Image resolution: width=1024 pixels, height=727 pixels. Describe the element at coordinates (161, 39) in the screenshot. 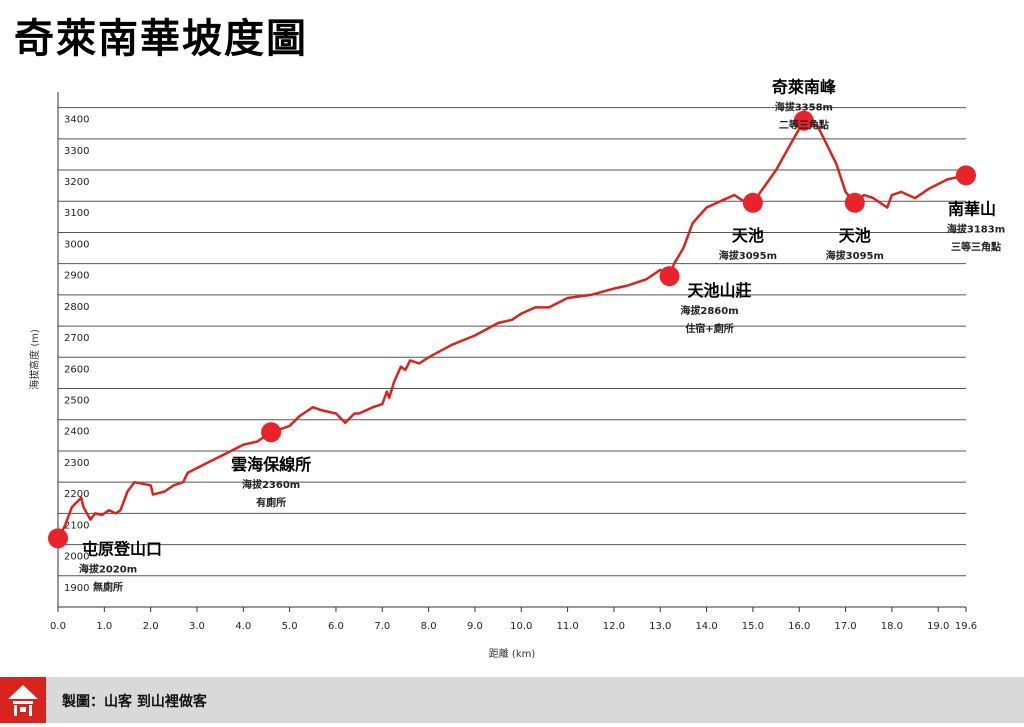

I see `page-title: 奇萊南華坡度圖` at that location.